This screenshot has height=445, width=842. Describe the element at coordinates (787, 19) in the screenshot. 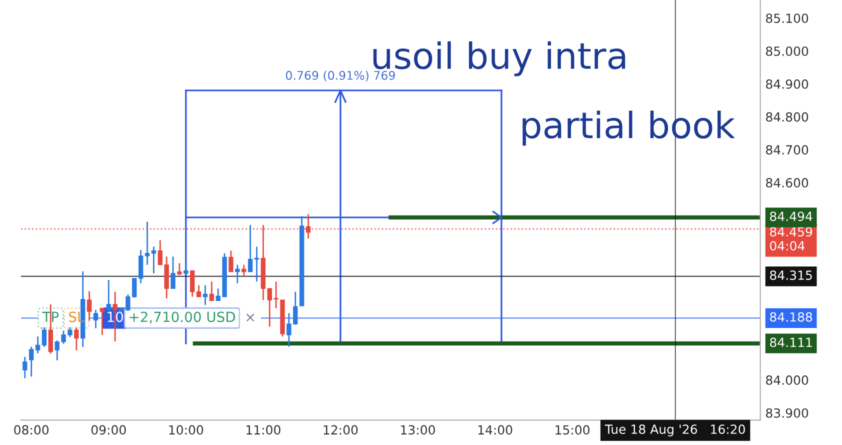

I see `y-tick-label: 85.100` at that location.